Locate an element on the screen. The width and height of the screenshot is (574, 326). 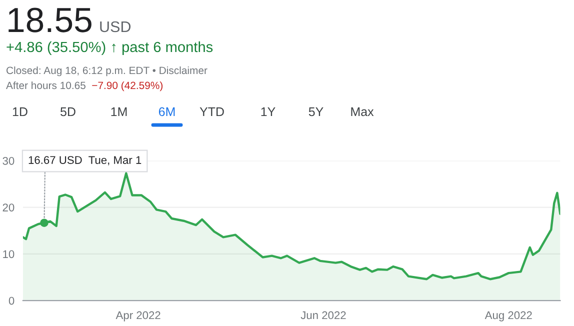
y-tick-label: 20 is located at coordinates (8, 208).